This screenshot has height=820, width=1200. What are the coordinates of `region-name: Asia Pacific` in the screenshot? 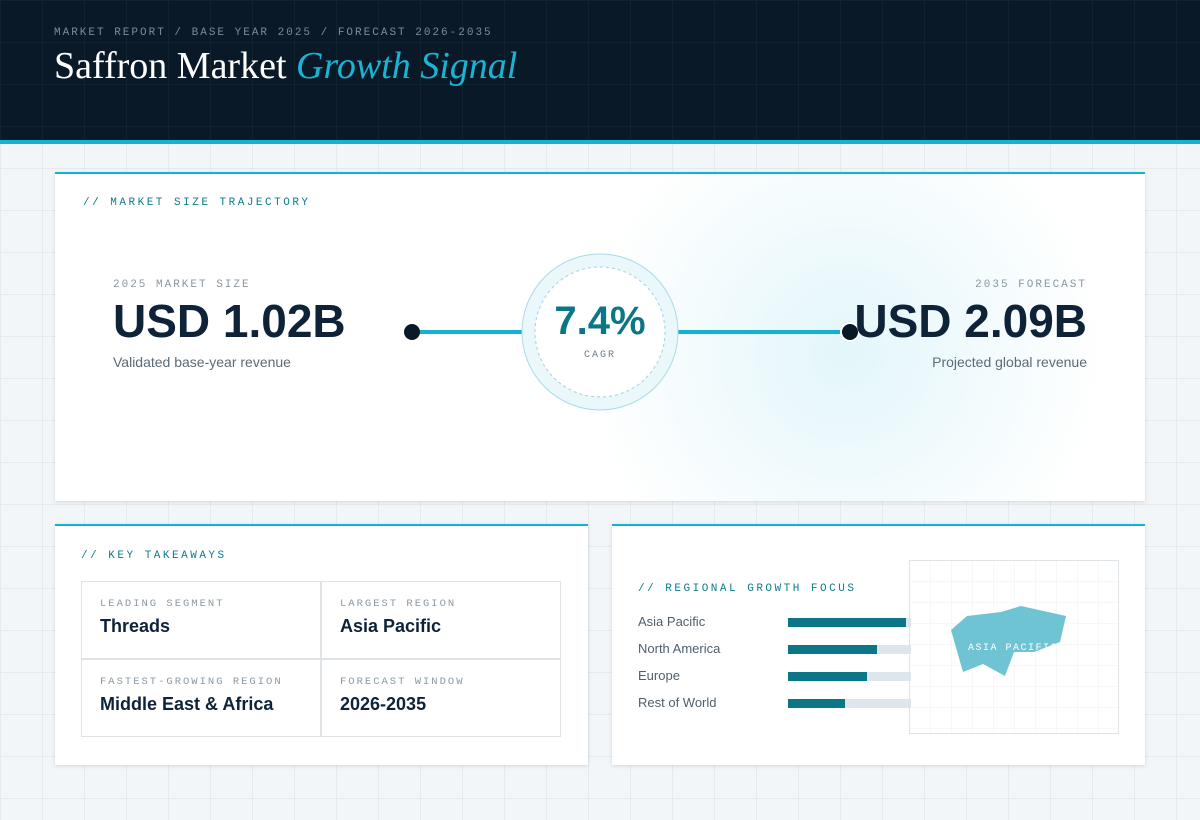 It's located at (672, 621).